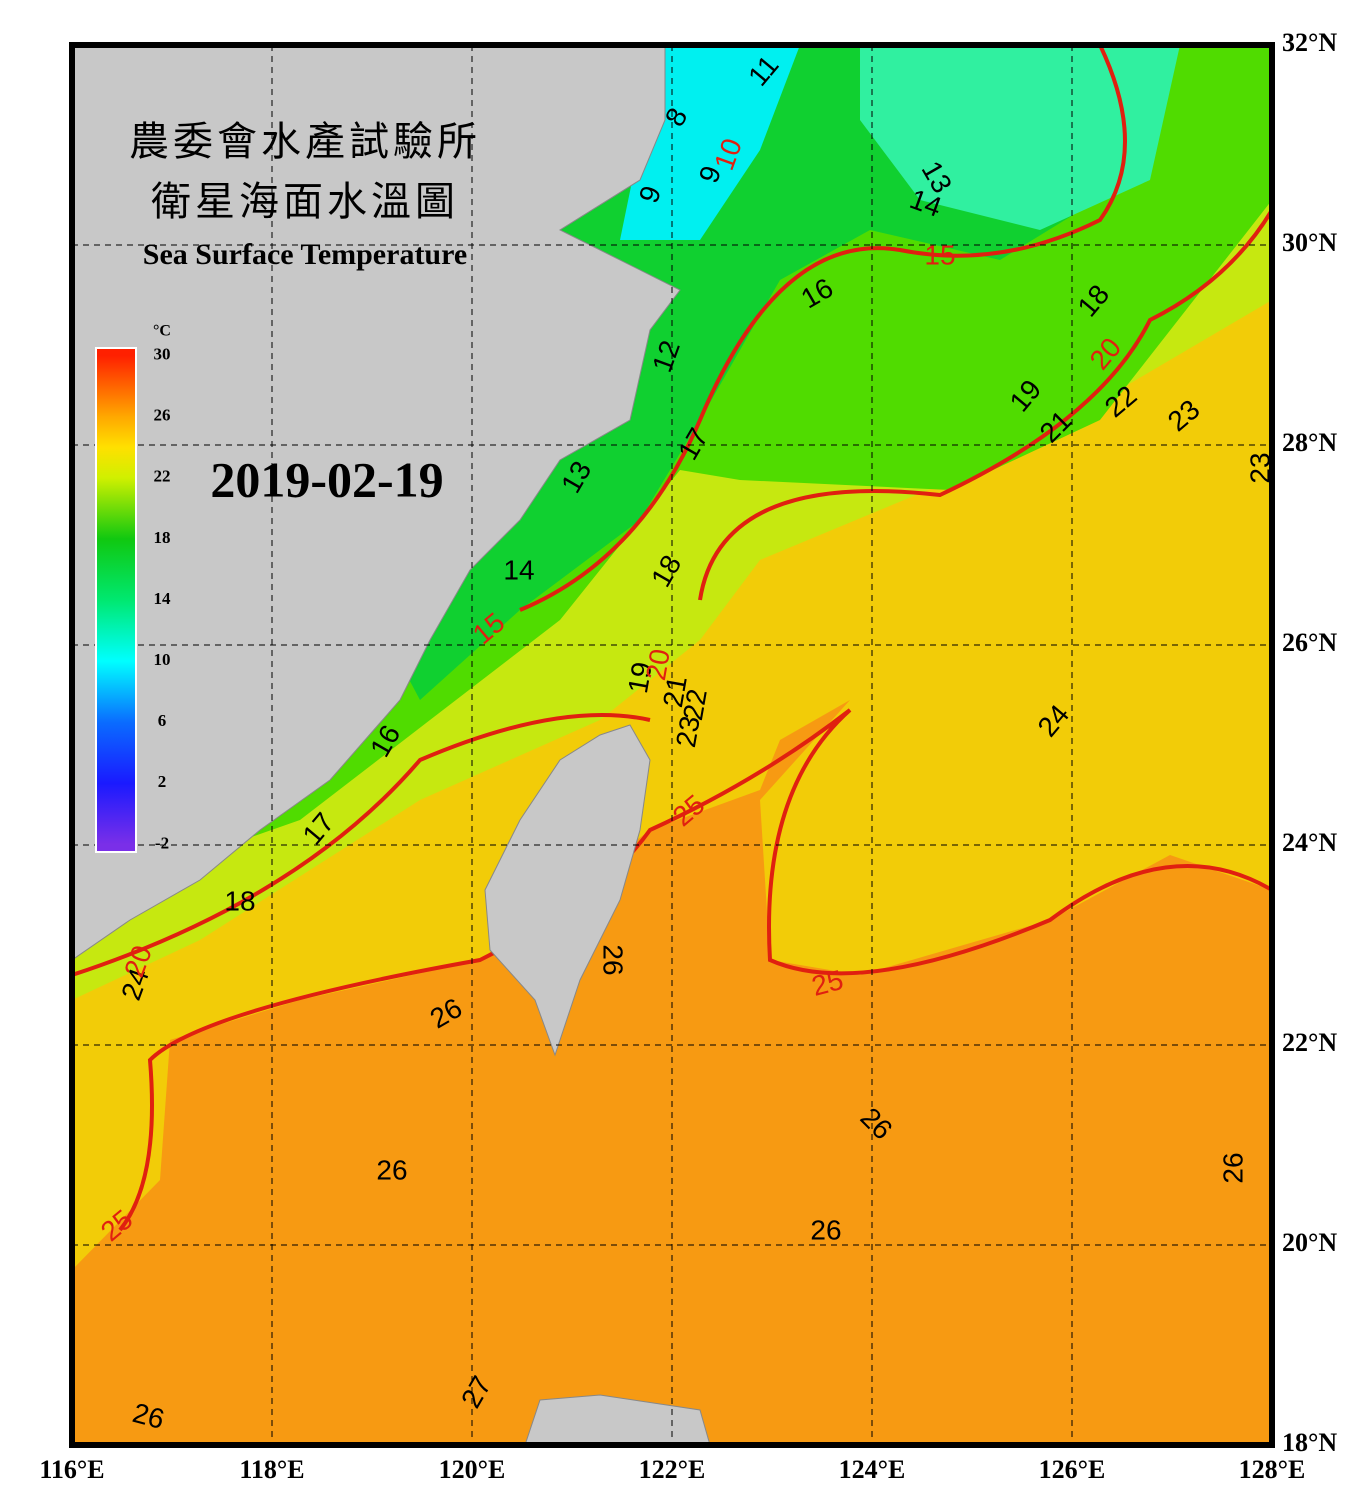  Describe the element at coordinates (1072, 1469) in the screenshot. I see `lon-label: 126°E` at that location.